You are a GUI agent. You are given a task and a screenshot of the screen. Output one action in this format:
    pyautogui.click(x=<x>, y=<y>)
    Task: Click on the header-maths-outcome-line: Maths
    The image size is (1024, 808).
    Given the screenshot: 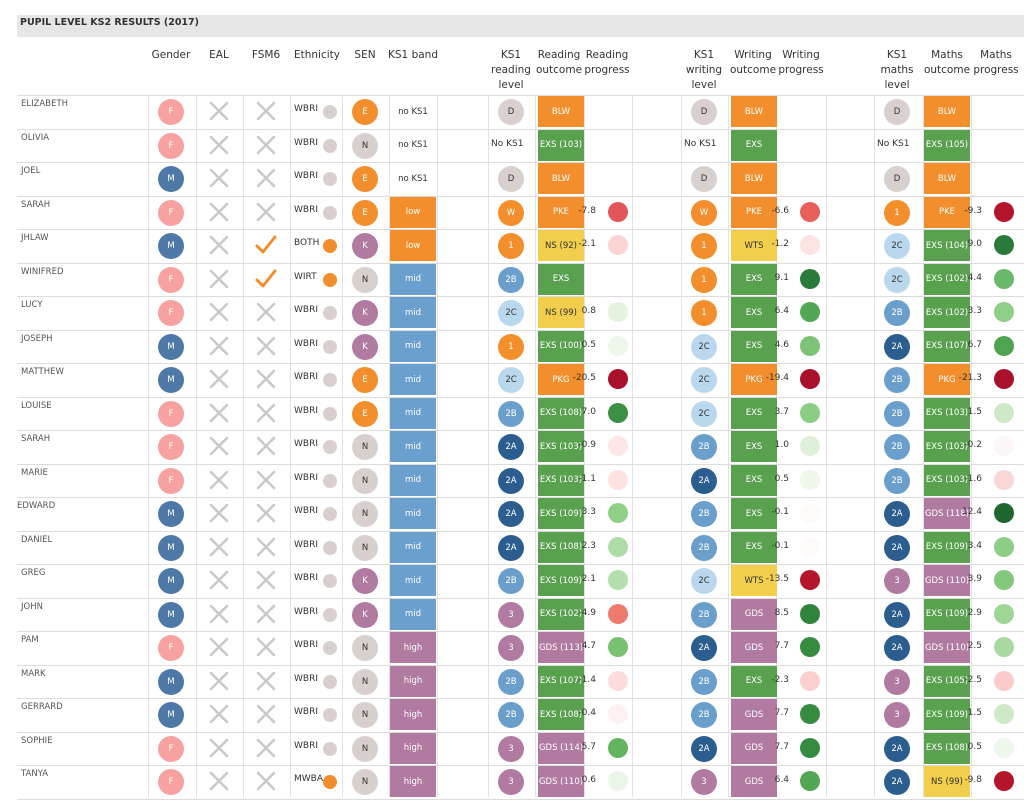 What is the action you would take?
    pyautogui.click(x=947, y=55)
    